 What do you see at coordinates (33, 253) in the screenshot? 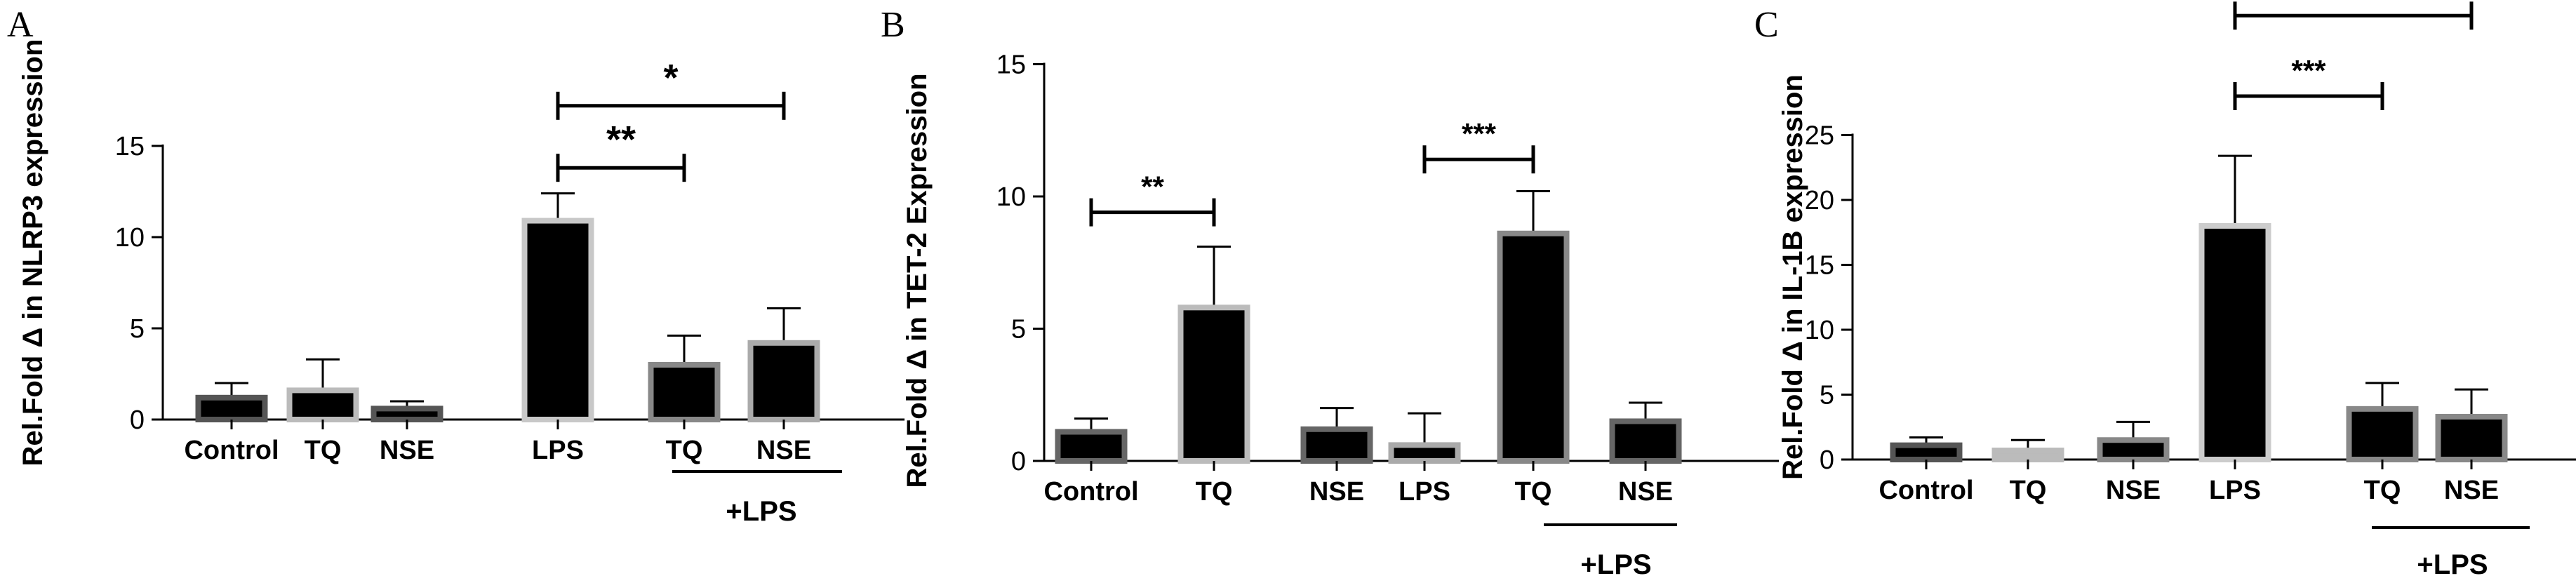
I see `y-axis-label: Rel.Fold Δ in NLRP3 expression` at bounding box center [33, 253].